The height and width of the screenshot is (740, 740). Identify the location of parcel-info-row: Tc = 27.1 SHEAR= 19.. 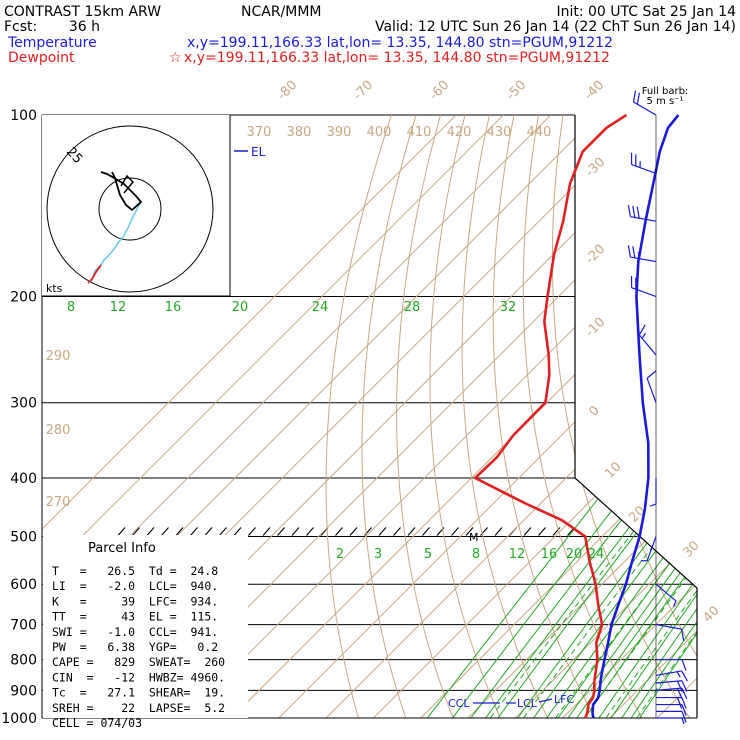
(138, 693).